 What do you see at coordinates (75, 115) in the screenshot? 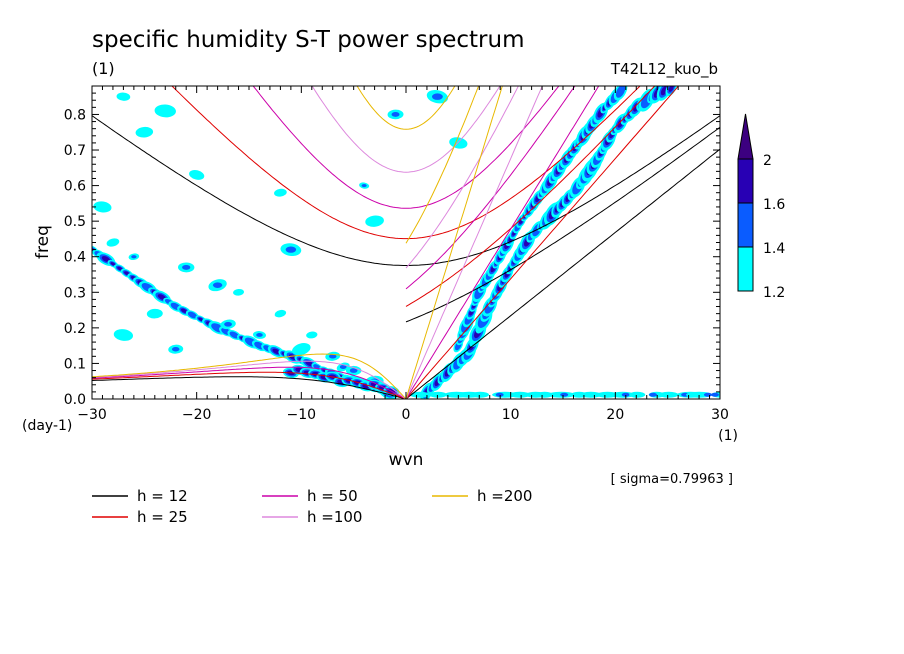
I see `y-tick-label: 0.8` at bounding box center [75, 115].